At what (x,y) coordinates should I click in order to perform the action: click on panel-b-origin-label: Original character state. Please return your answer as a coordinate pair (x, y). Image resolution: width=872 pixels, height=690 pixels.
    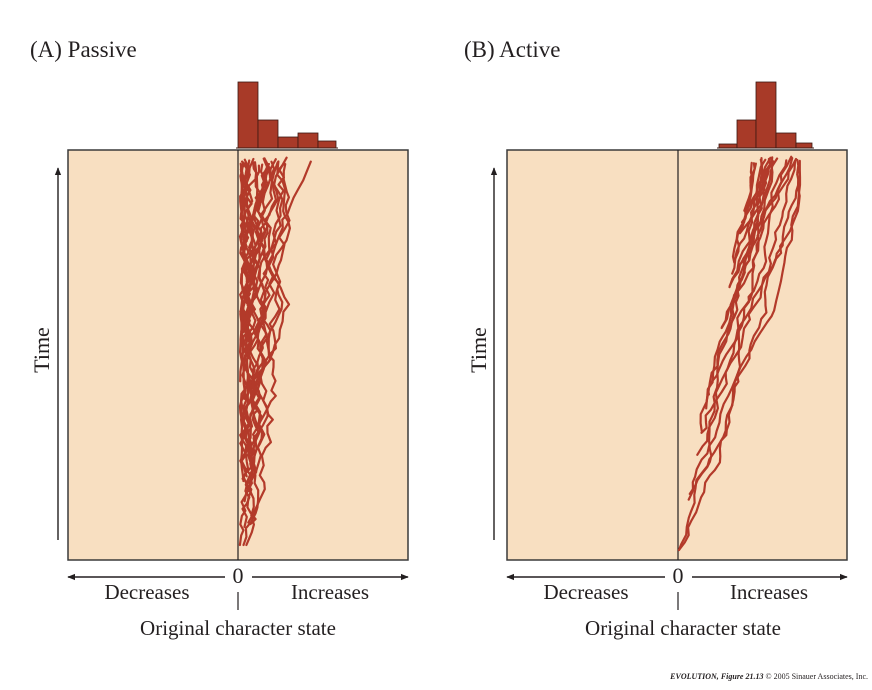
    Looking at the image, I should click on (683, 628).